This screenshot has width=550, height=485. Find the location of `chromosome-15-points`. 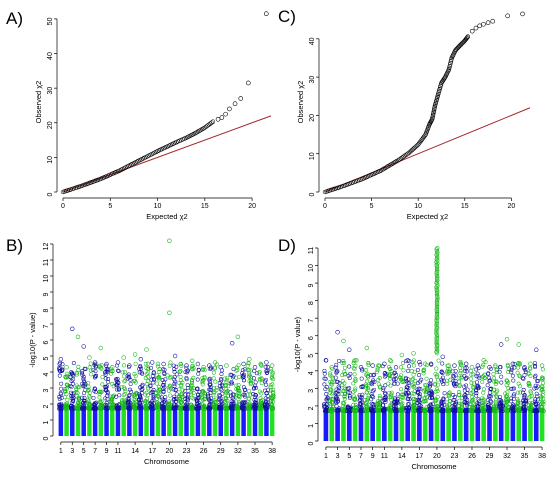

chromosome-15-points is located at coordinates (407, 399).